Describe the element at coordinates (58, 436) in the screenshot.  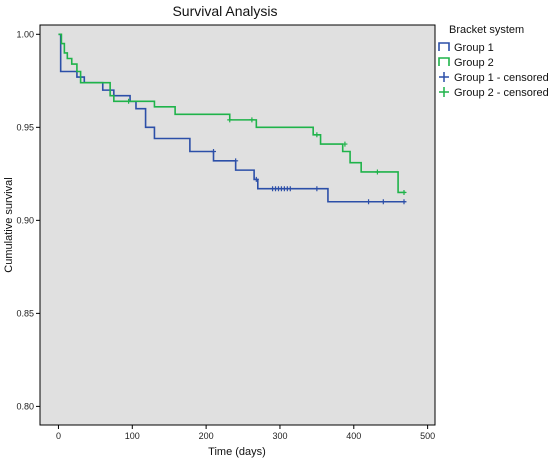
I see `x-tick-label: 0` at that location.